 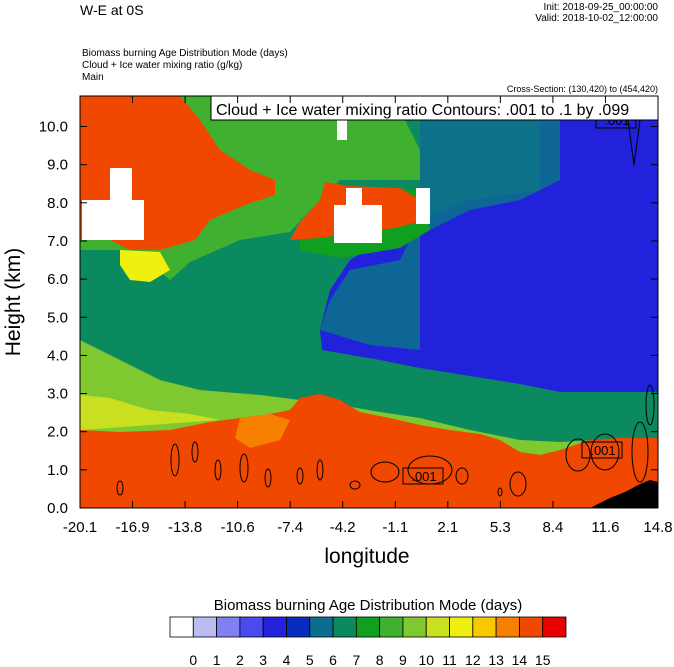 I want to click on cross-section-label: Cross-Section: (130,420) to (454,420), so click(x=582, y=89).